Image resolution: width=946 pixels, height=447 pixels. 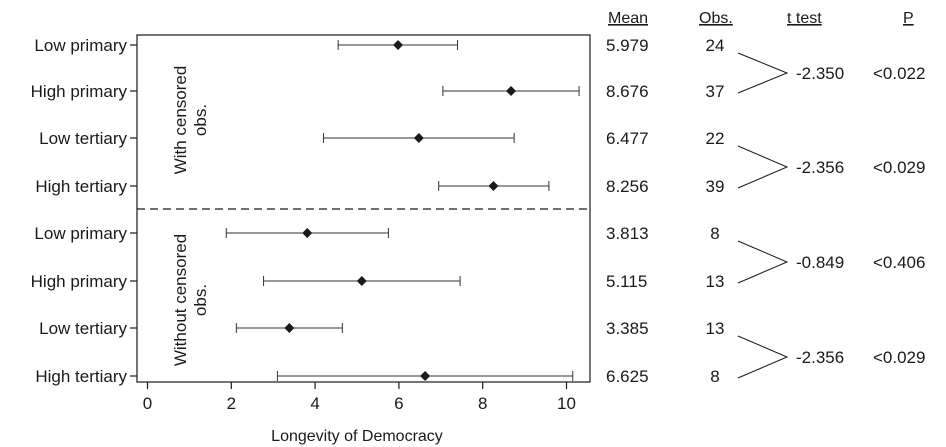 What do you see at coordinates (715, 328) in the screenshot?
I see `obs-value-p1-r2: 13` at bounding box center [715, 328].